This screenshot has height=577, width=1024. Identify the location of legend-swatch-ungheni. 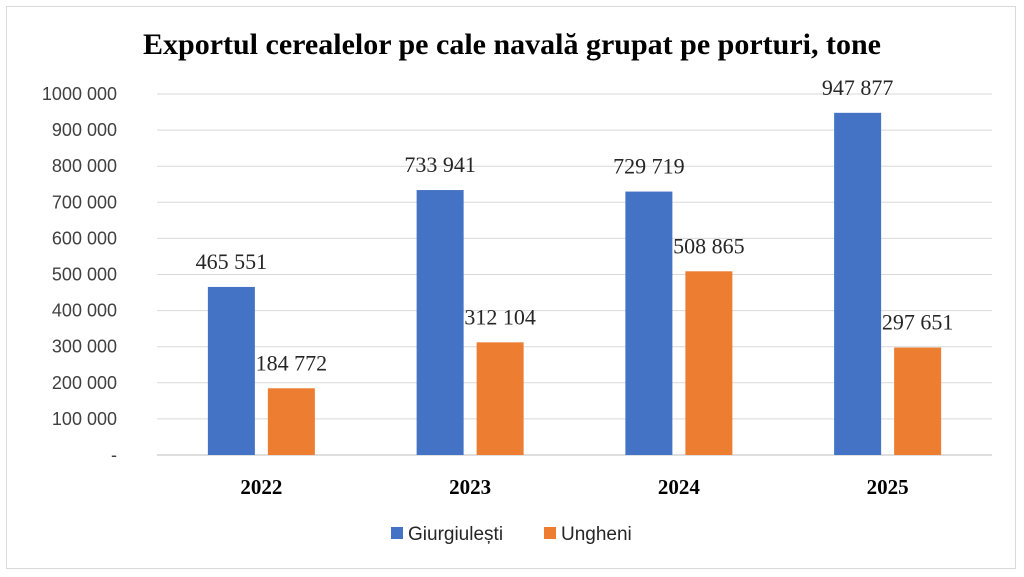
(550, 533).